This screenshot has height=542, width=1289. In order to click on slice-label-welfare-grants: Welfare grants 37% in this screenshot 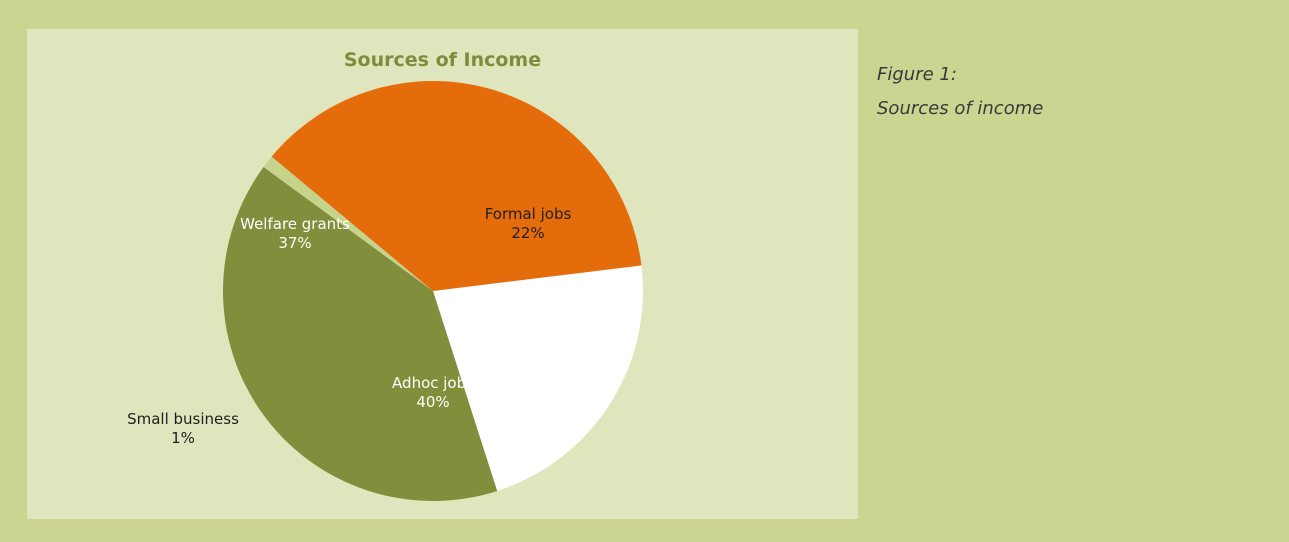, I will do `click(295, 233)`.